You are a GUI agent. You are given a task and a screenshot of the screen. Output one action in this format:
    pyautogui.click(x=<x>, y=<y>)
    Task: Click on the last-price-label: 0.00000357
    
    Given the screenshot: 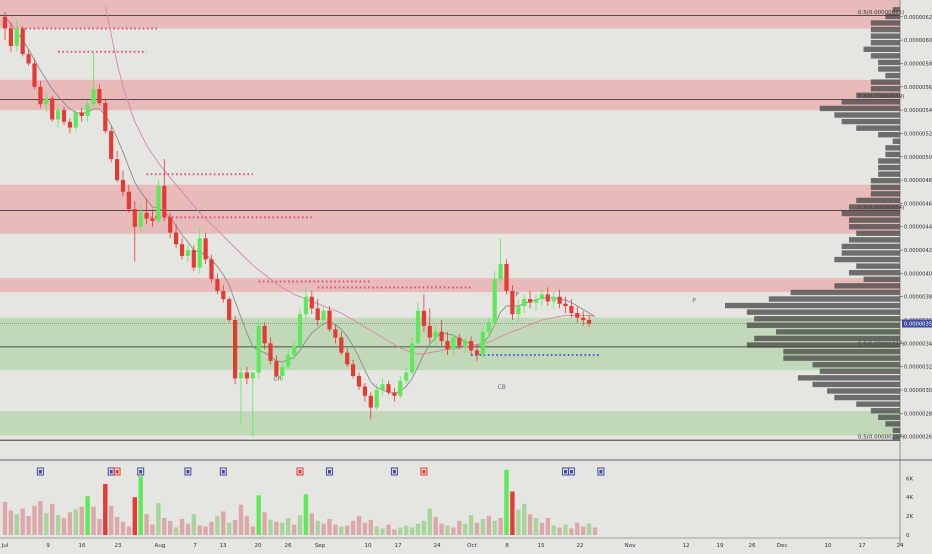 What is the action you would take?
    pyautogui.click(x=918, y=325)
    